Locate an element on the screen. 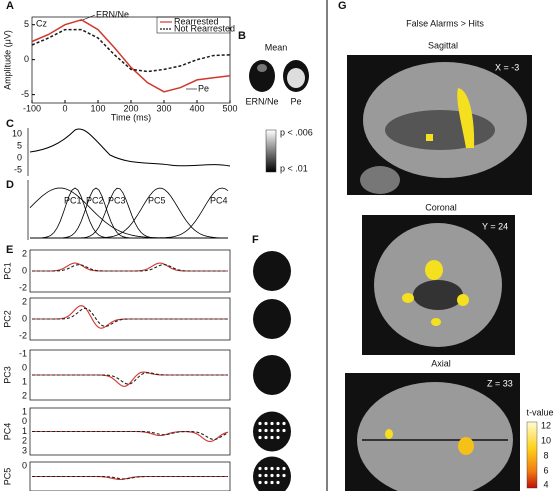 The height and width of the screenshot is (496, 555). colorbar-label: p < .01 is located at coordinates (294, 168).